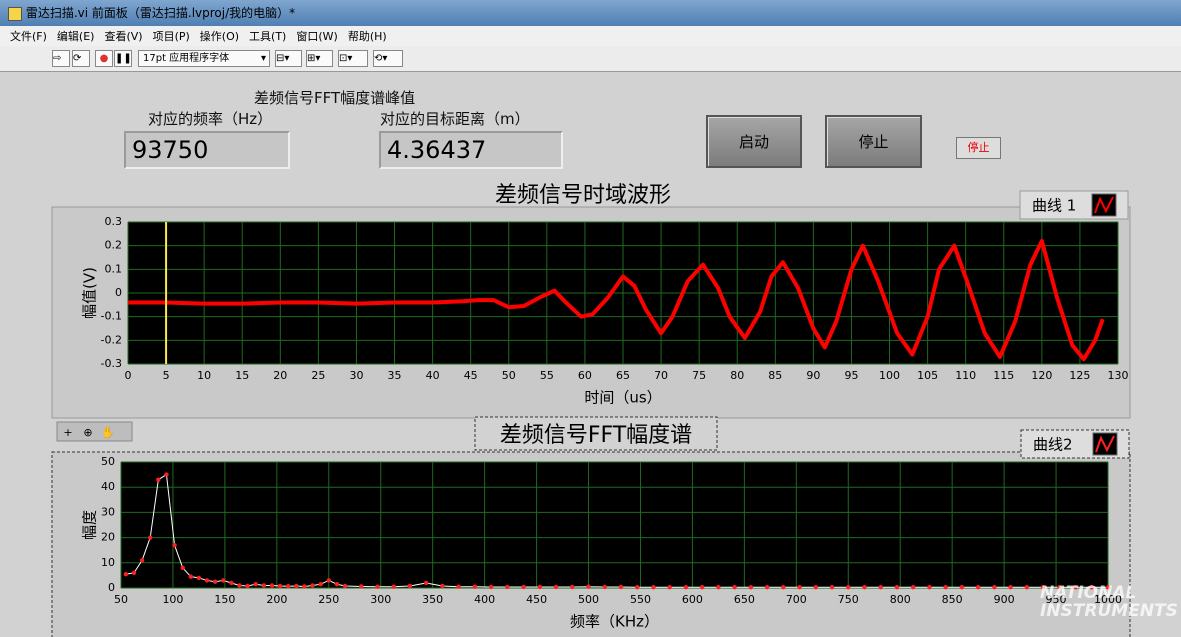 The width and height of the screenshot is (1181, 637). I want to click on y-tick-label: 40, so click(108, 486).